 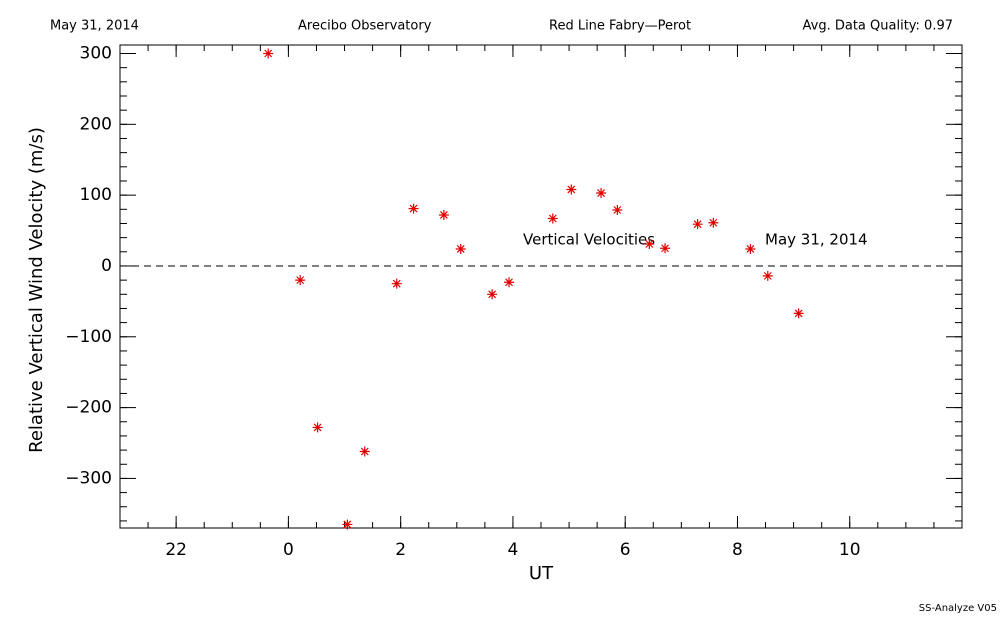 I want to click on header-date: May 31, 2014, so click(x=94, y=26).